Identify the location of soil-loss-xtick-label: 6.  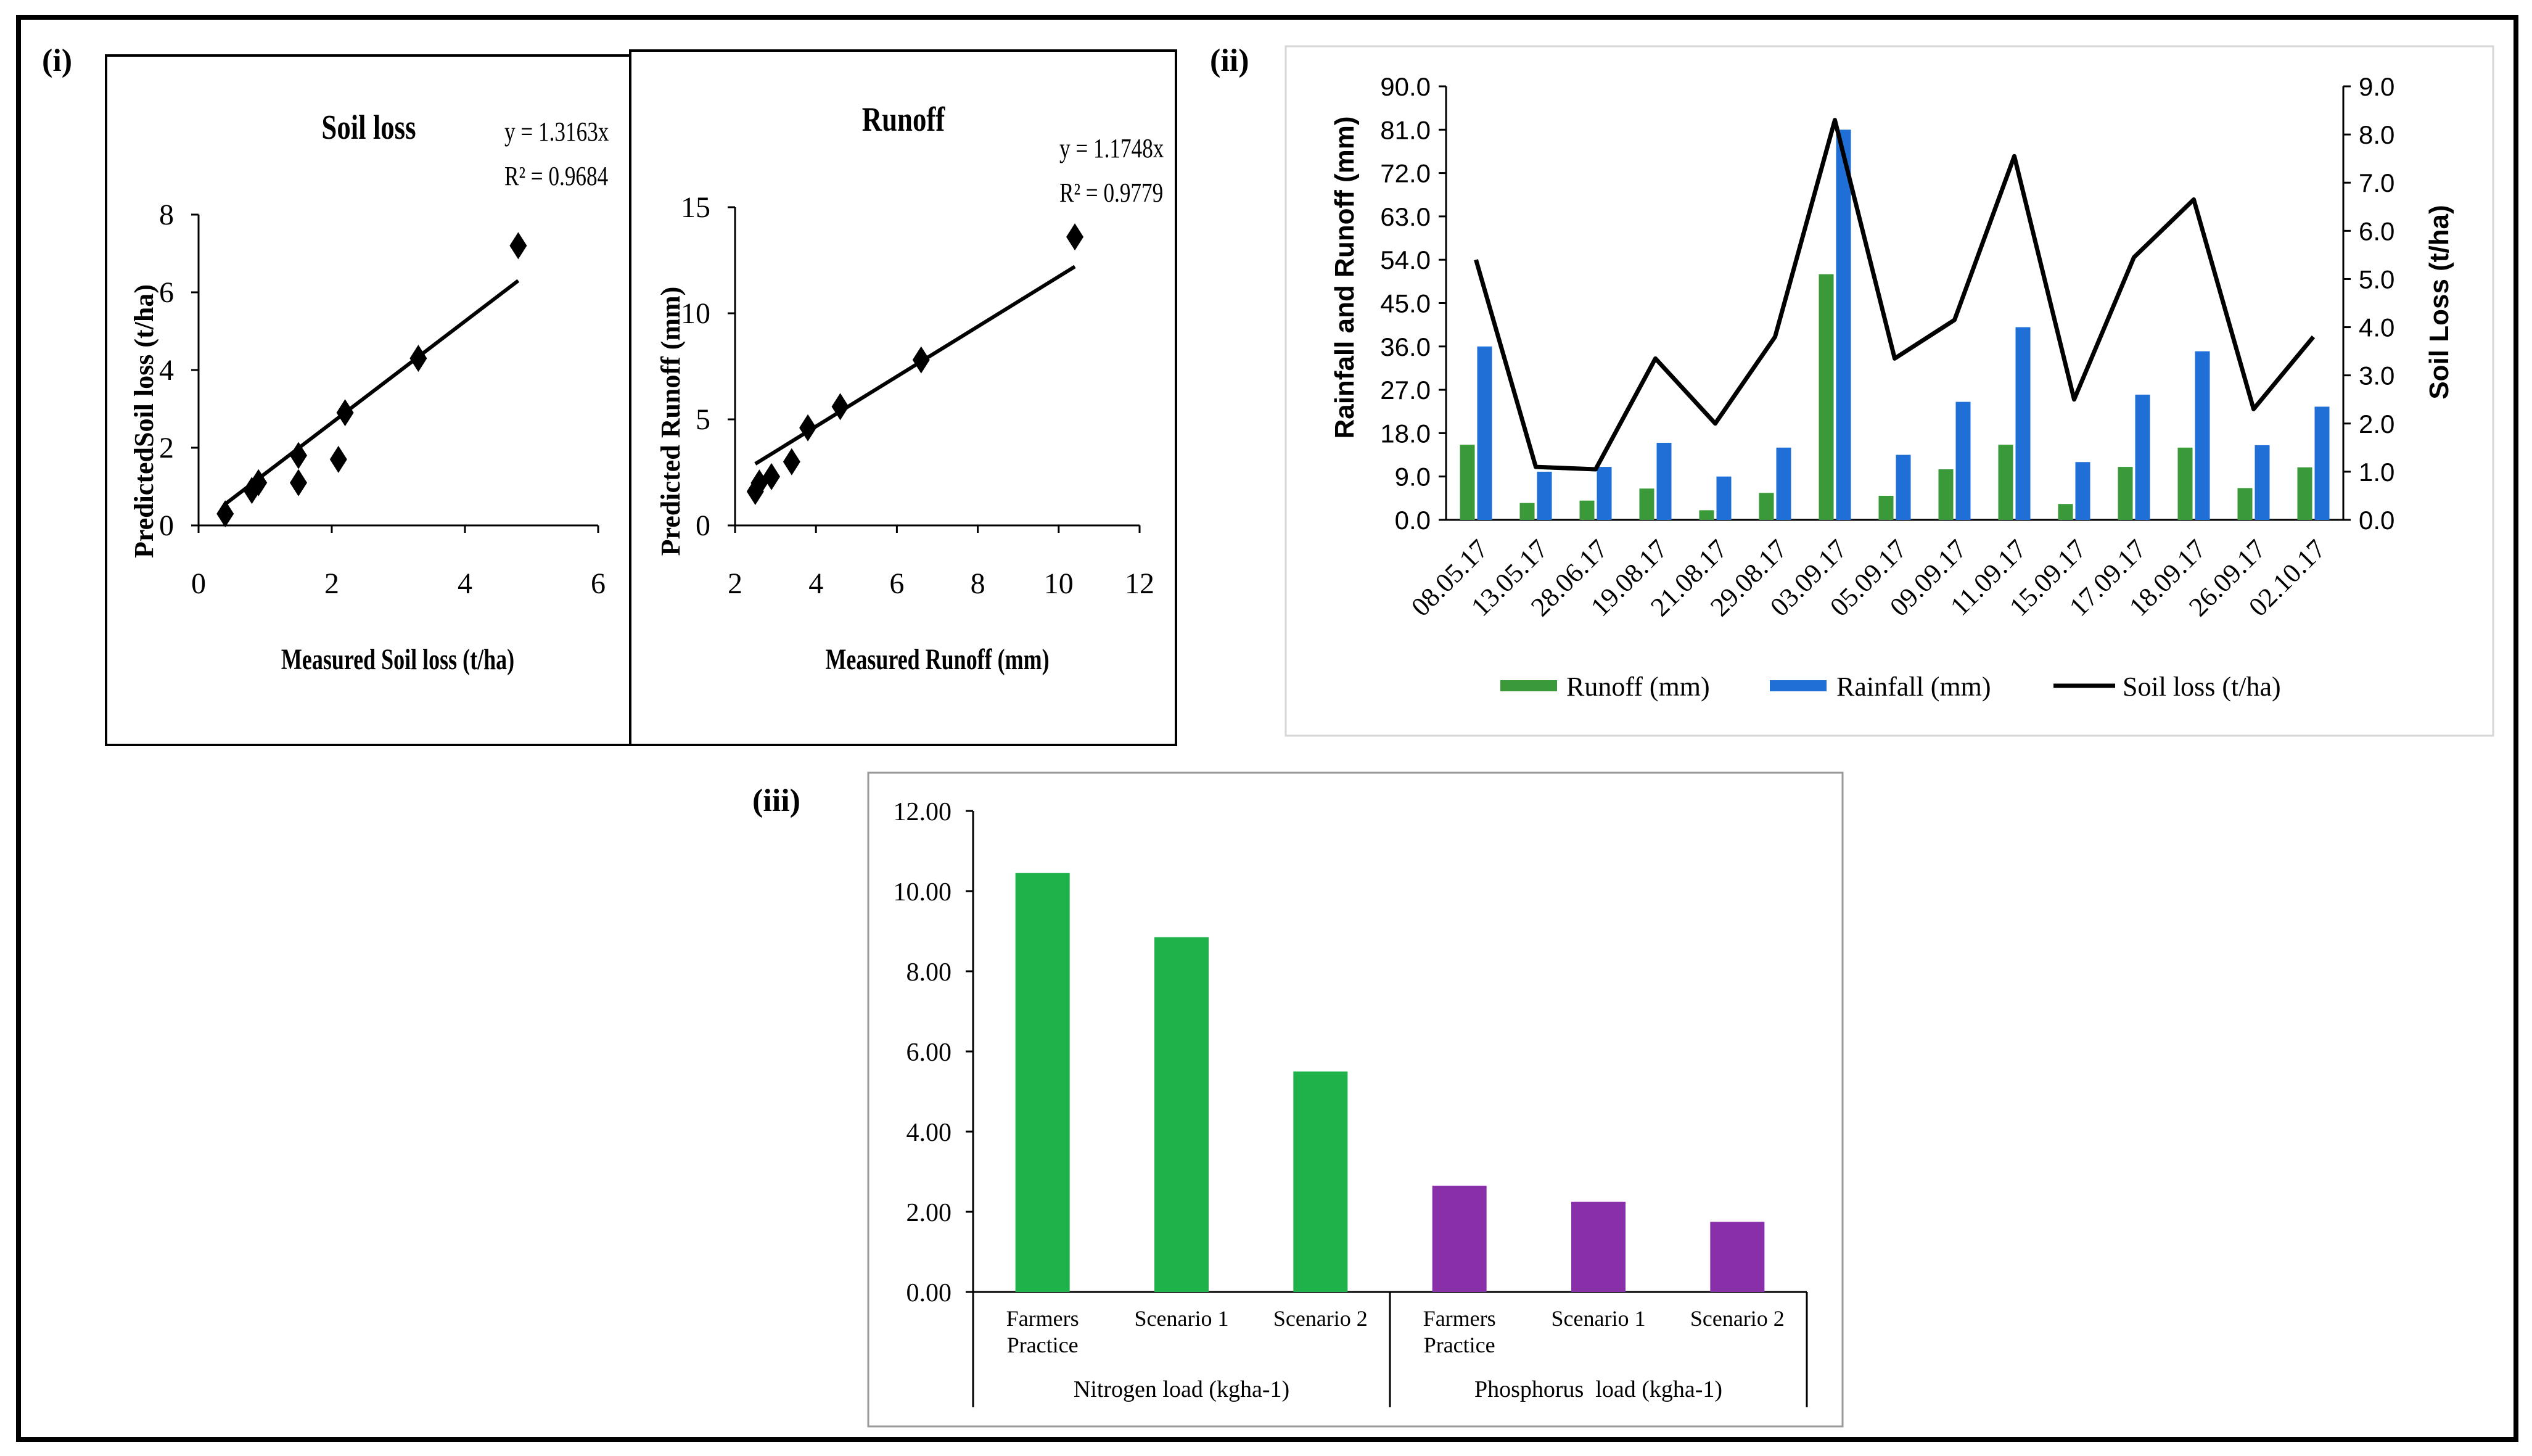
(598, 583).